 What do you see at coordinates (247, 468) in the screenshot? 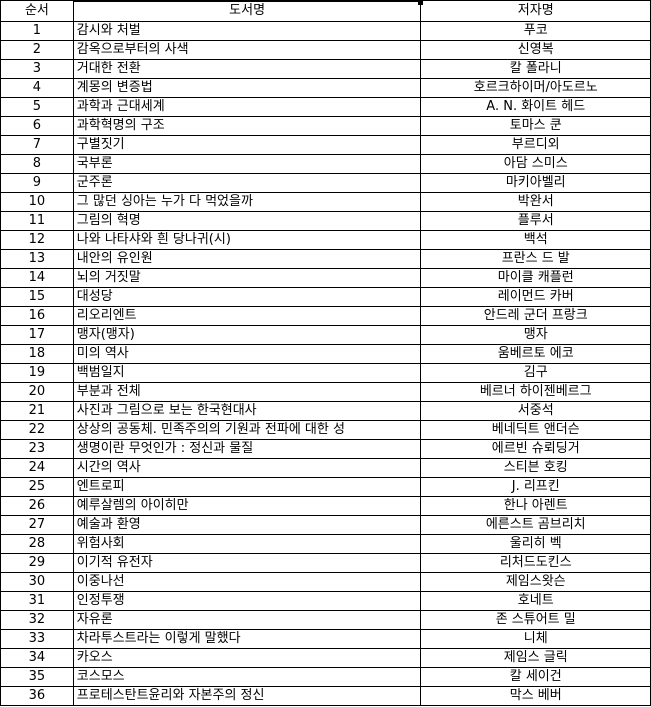
I see `title-cell: 시간의 역사` at bounding box center [247, 468].